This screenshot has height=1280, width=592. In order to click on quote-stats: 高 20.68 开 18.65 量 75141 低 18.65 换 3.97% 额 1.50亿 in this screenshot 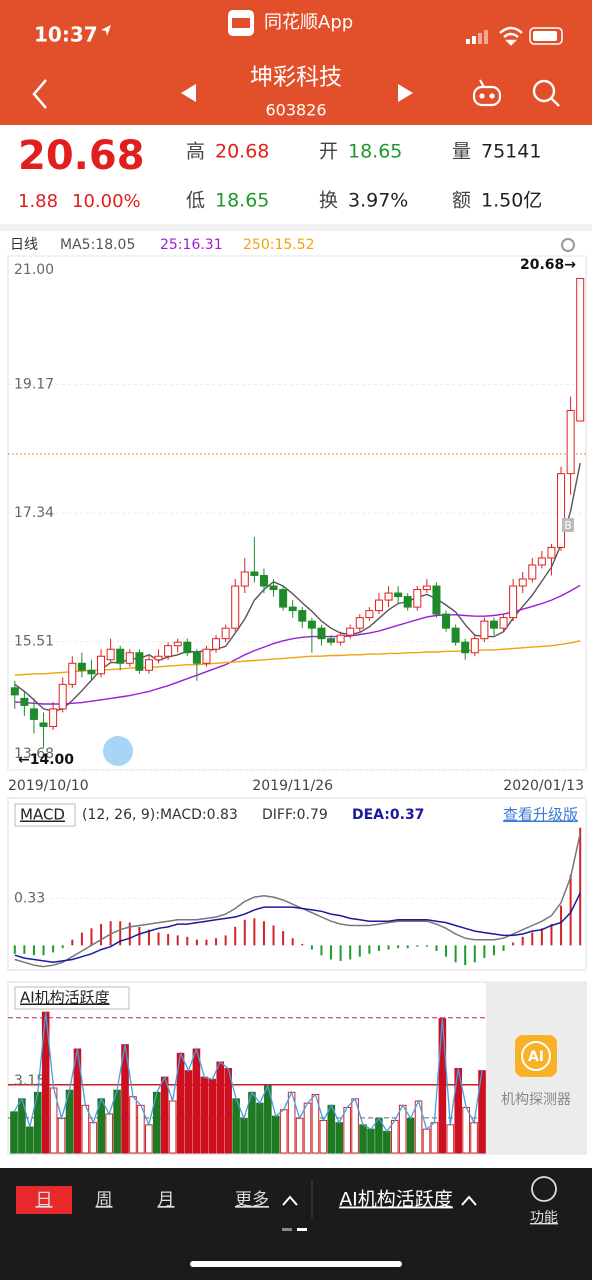, I will do `click(364, 176)`.